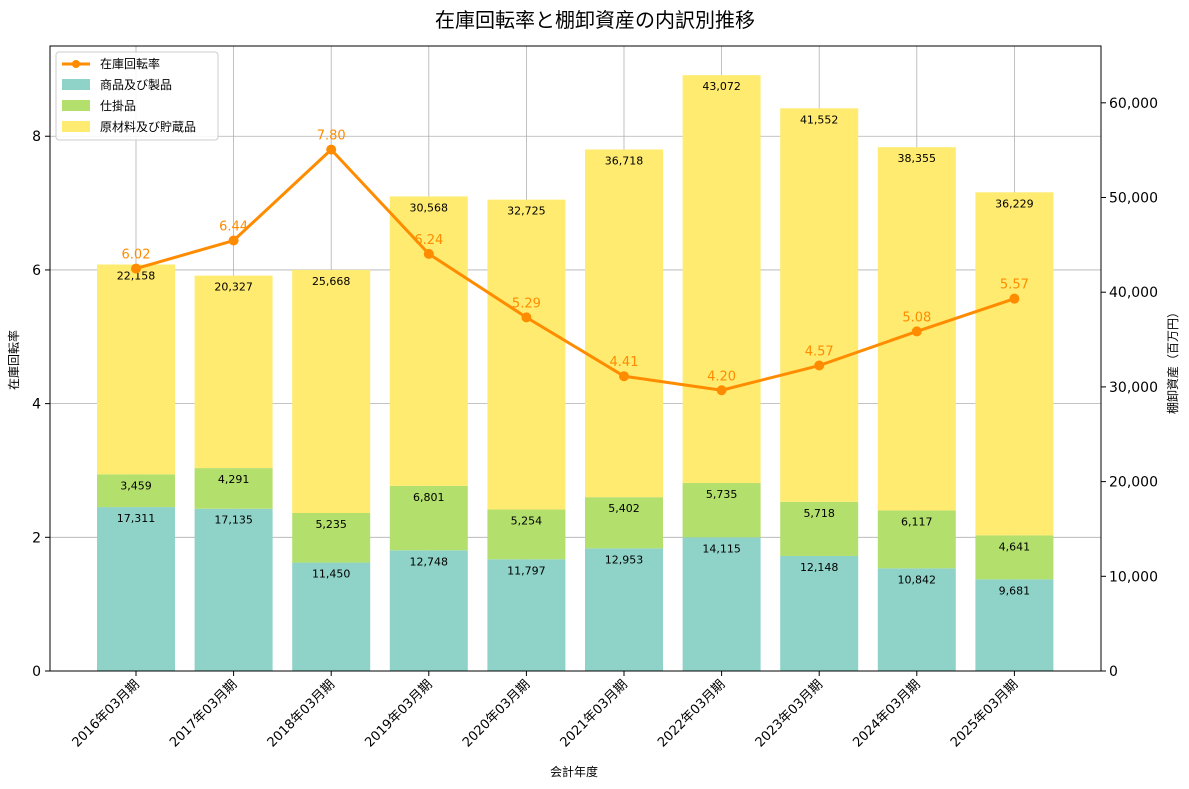 The image size is (1189, 789). Describe the element at coordinates (1133, 388) in the screenshot. I see `right-tick-label: 30,000` at that location.